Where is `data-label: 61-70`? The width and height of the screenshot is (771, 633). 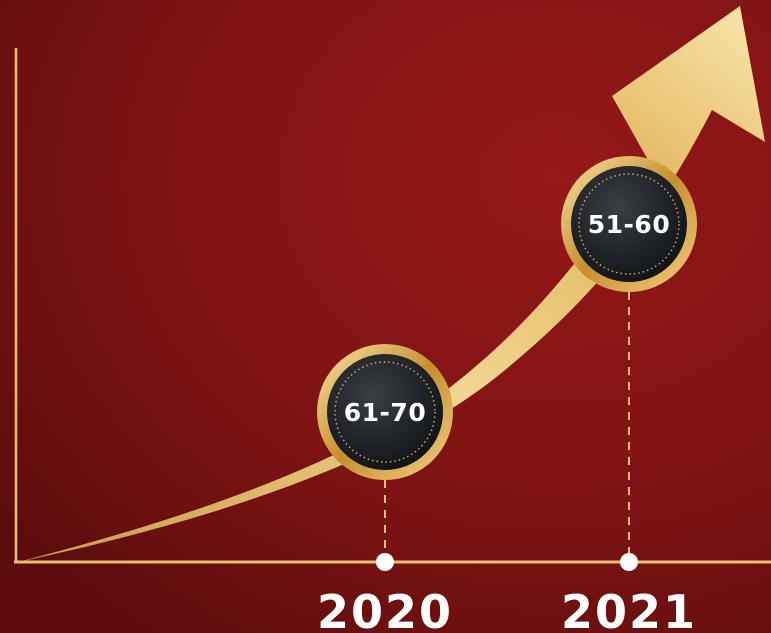
data-label: 61-70 is located at coordinates (385, 412).